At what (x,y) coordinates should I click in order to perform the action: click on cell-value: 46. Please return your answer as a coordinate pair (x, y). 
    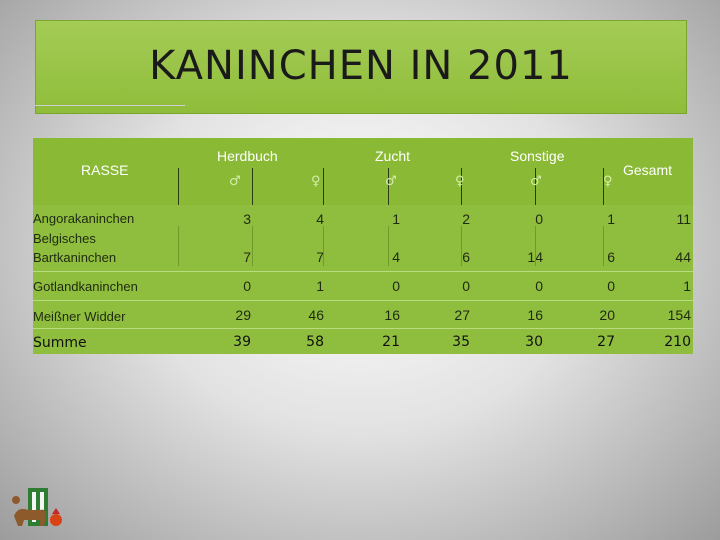
    Looking at the image, I should click on (316, 315).